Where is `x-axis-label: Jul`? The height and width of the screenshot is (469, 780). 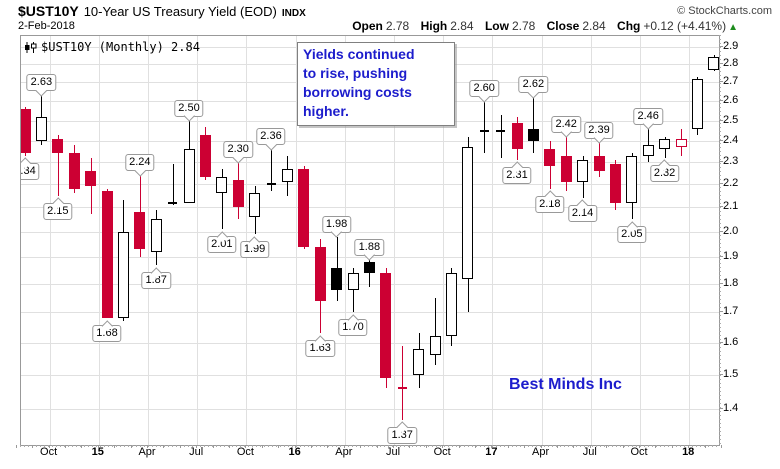 x-axis-label: Jul is located at coordinates (196, 452).